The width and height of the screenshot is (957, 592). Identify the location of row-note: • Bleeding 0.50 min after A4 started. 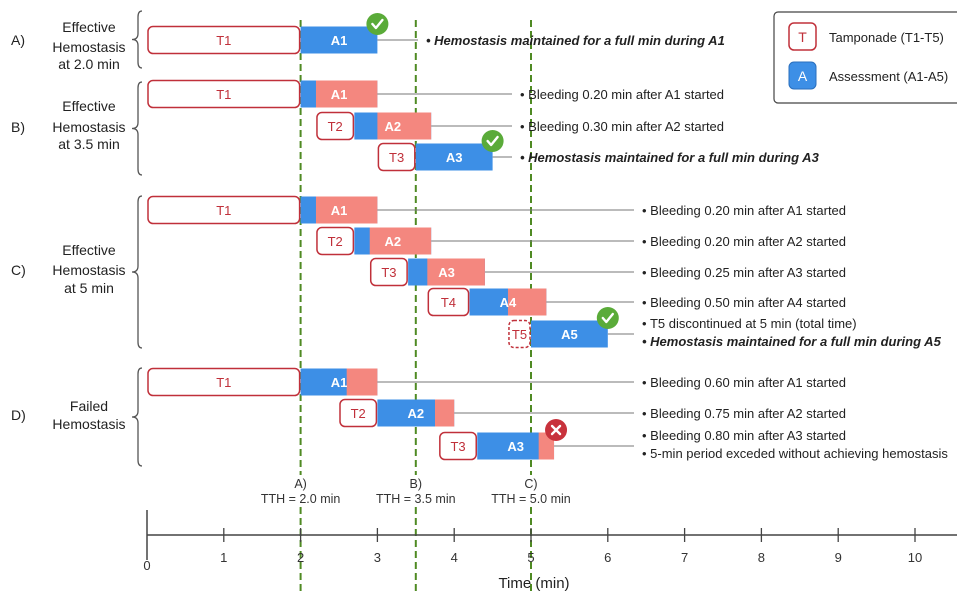
(744, 302).